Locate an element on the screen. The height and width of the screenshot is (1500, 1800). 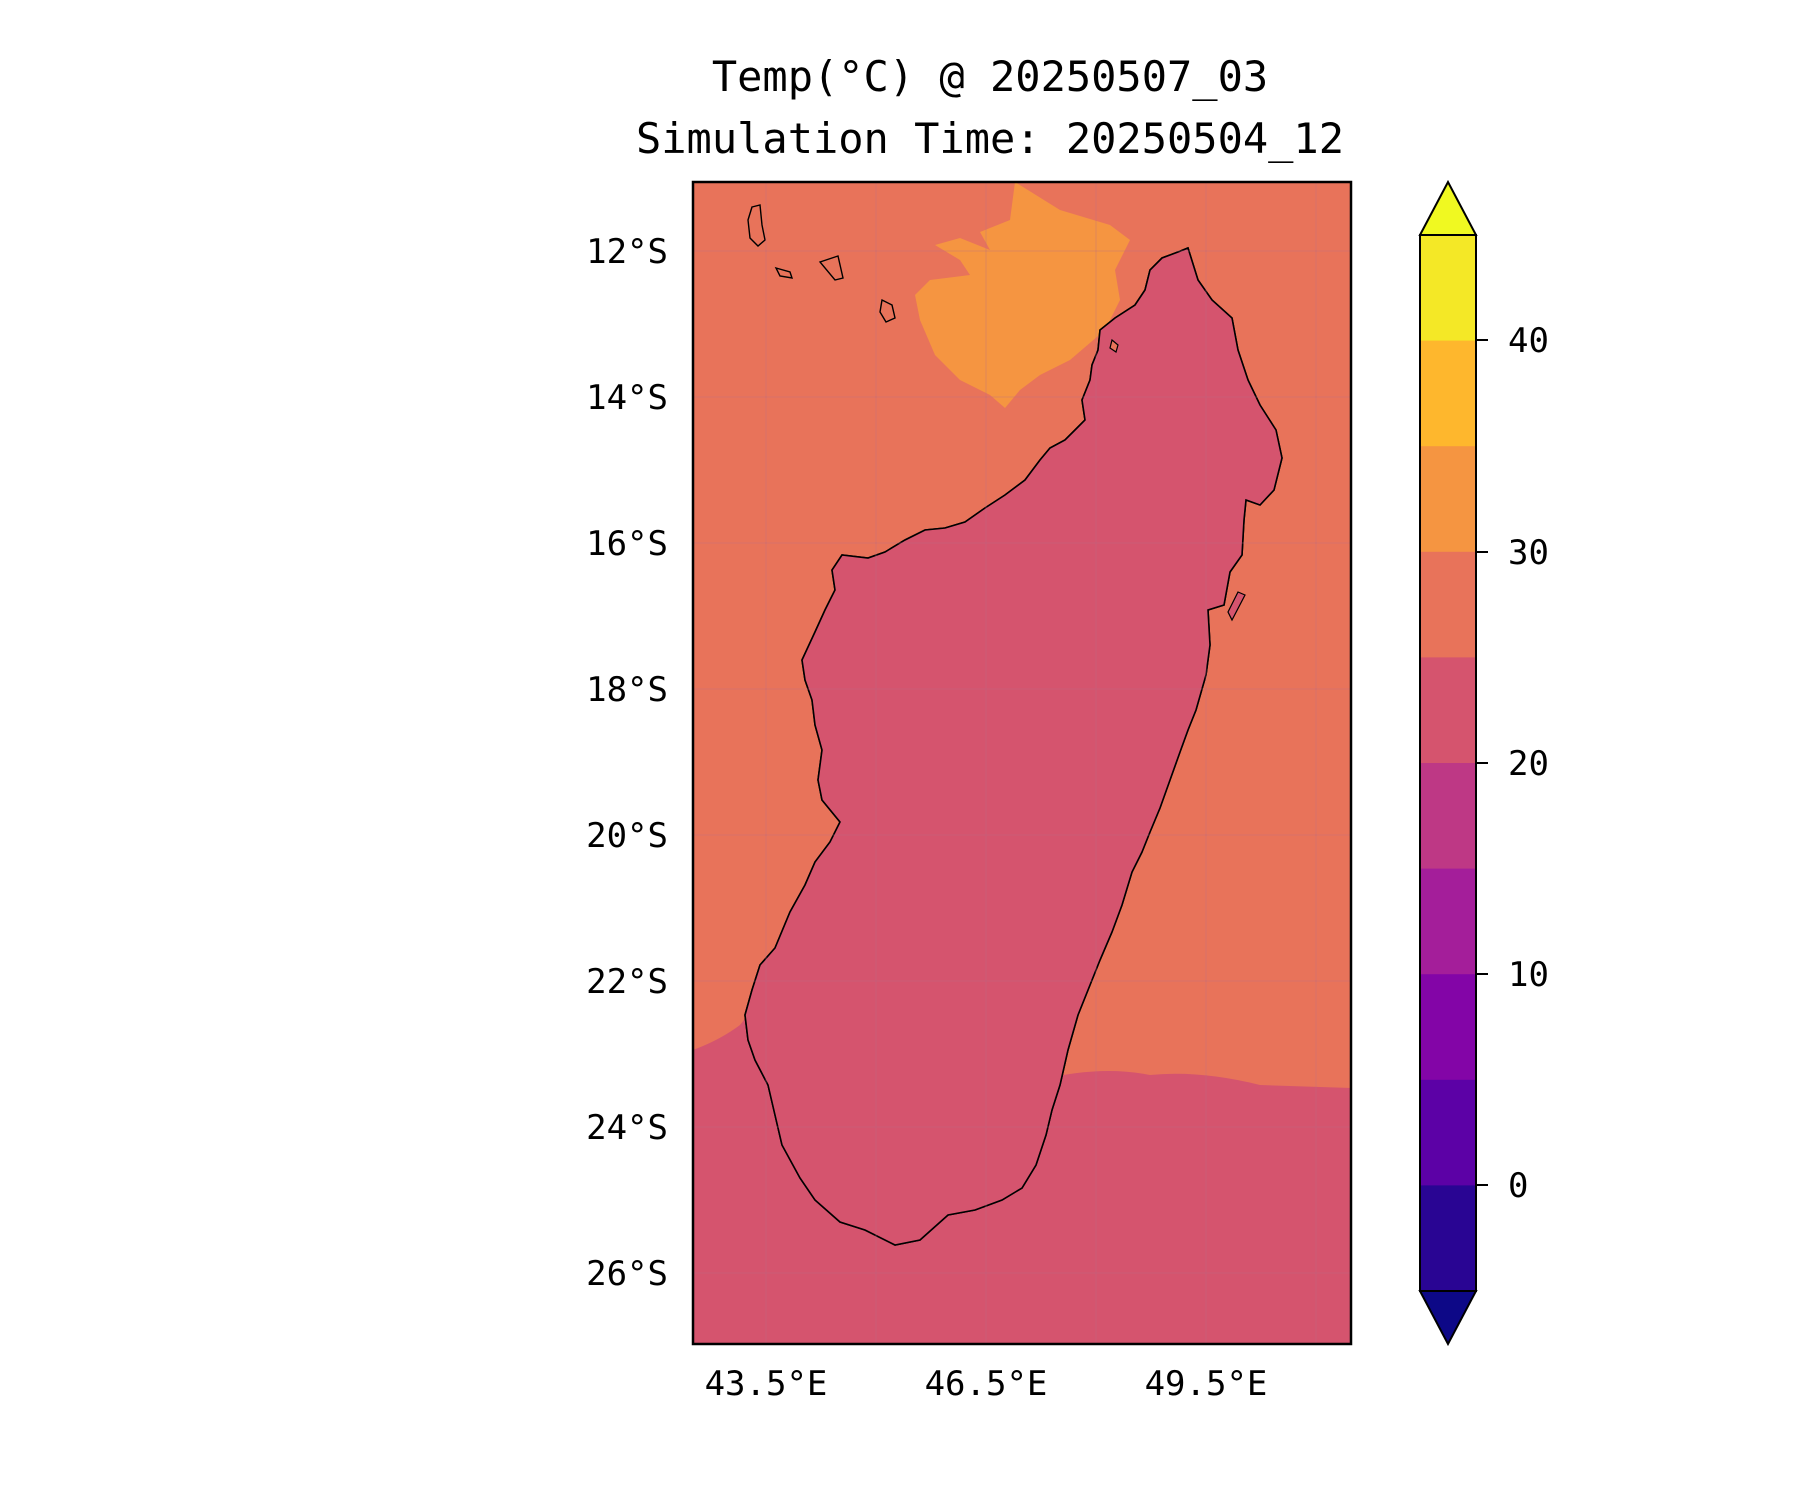
lon-tick-label: 49.5°E is located at coordinates (1206, 1384).